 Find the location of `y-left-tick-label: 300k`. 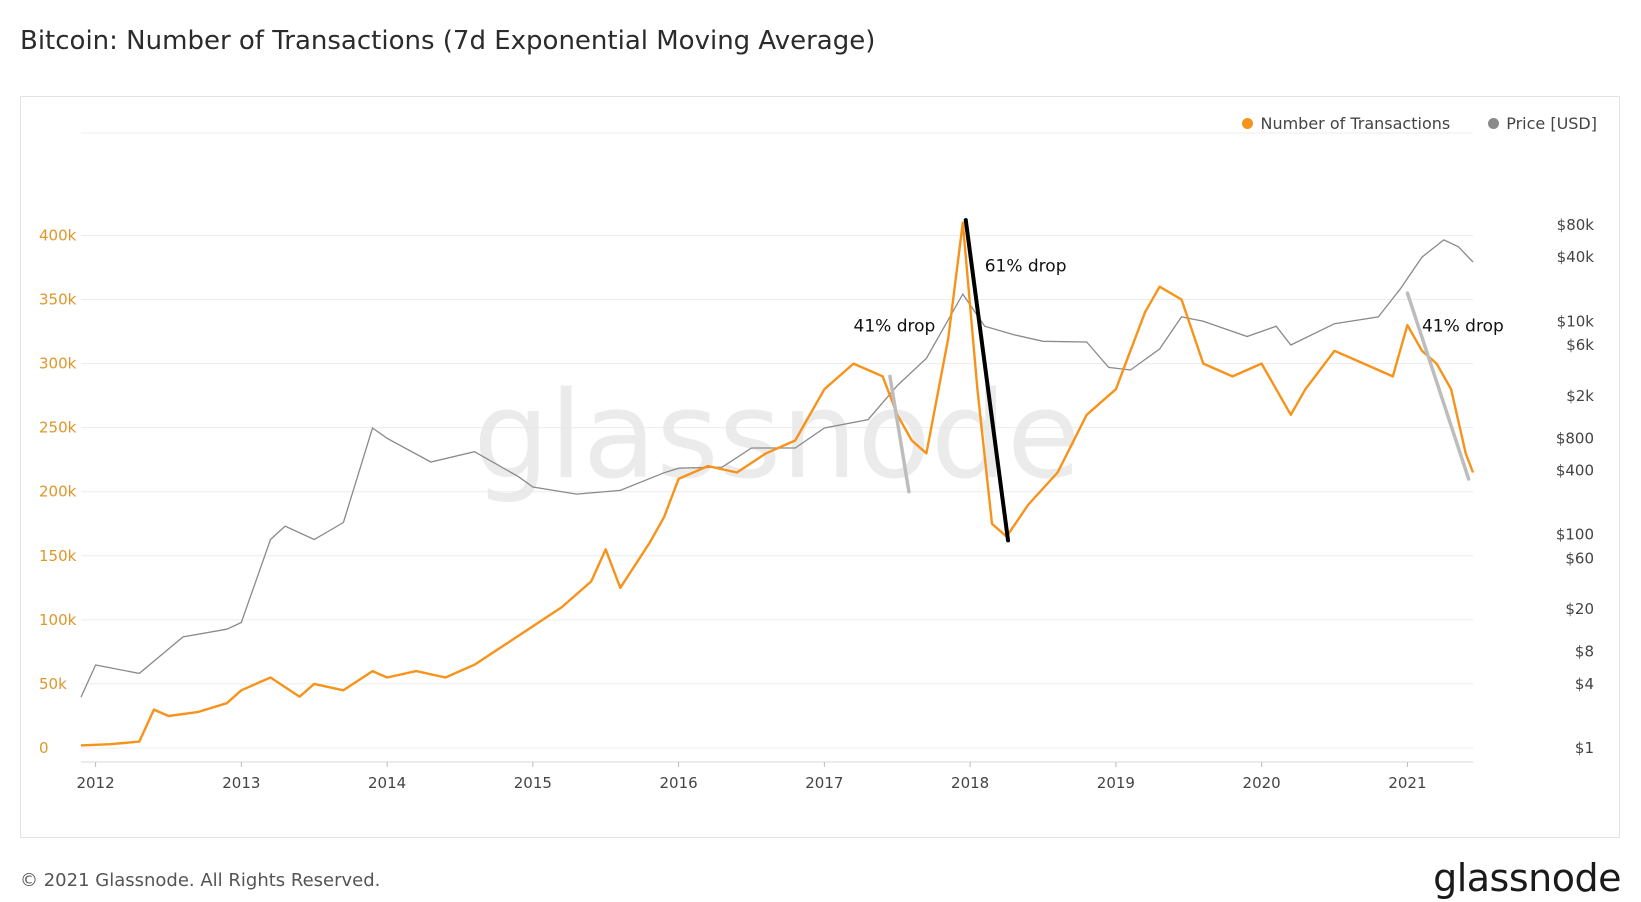

y-left-tick-label: 300k is located at coordinates (58, 364).